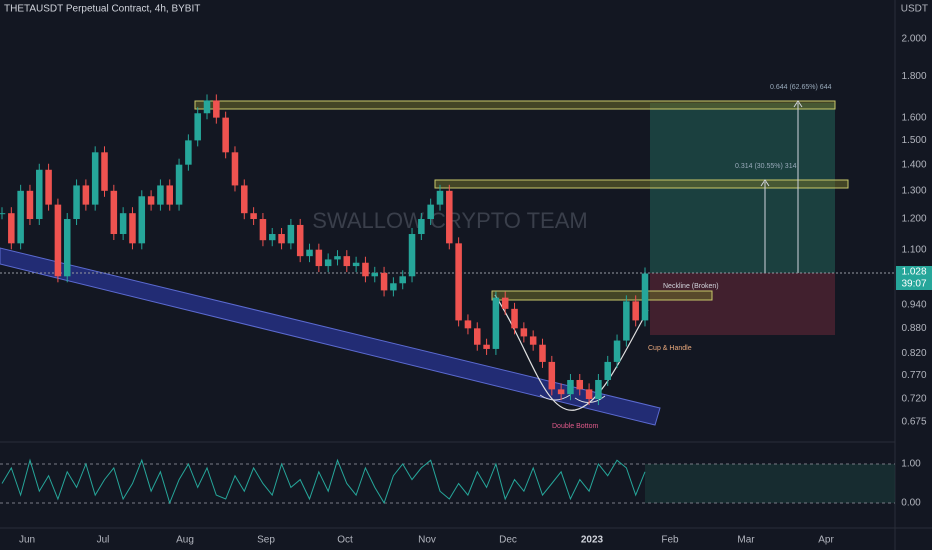 The image size is (932, 550). What do you see at coordinates (826, 540) in the screenshot?
I see `x-tick-label: Apr` at bounding box center [826, 540].